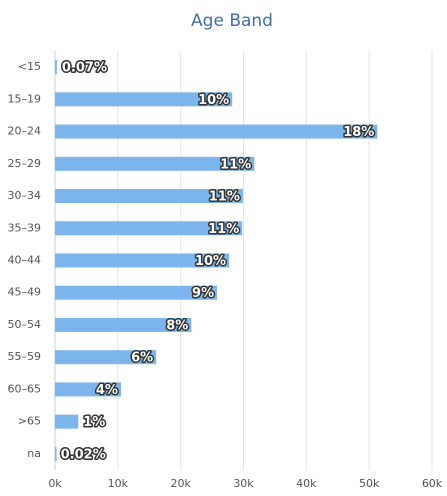 Image resolution: width=447 pixels, height=496 pixels. Describe the element at coordinates (94, 422) in the screenshot. I see `data-label: 1%` at that location.